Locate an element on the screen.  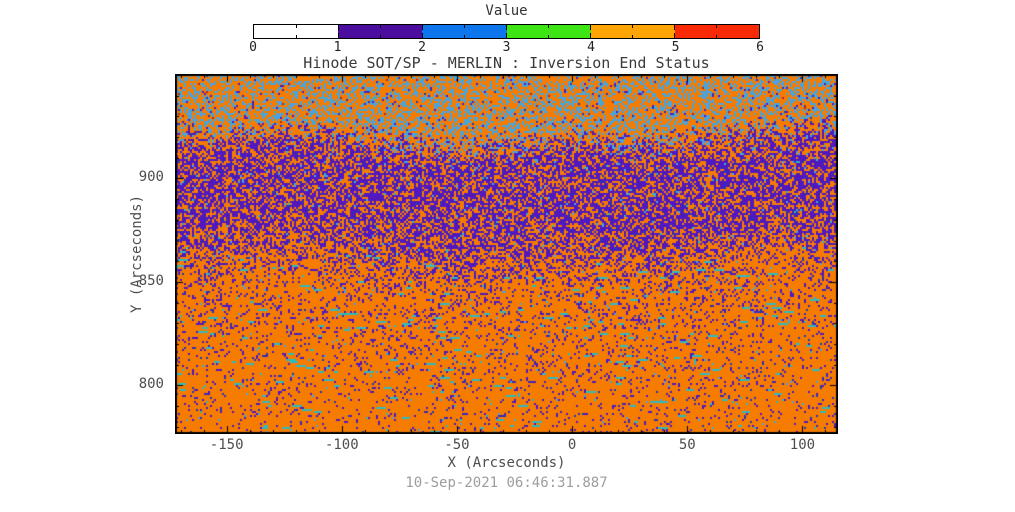
x-tick-label: 50 is located at coordinates (687, 445).